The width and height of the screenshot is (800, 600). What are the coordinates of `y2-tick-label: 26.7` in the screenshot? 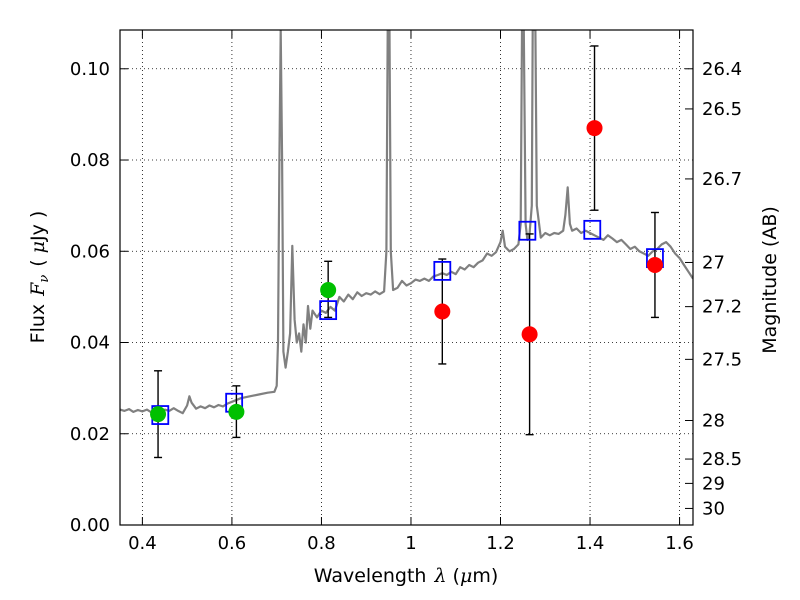 It's located at (722, 179).